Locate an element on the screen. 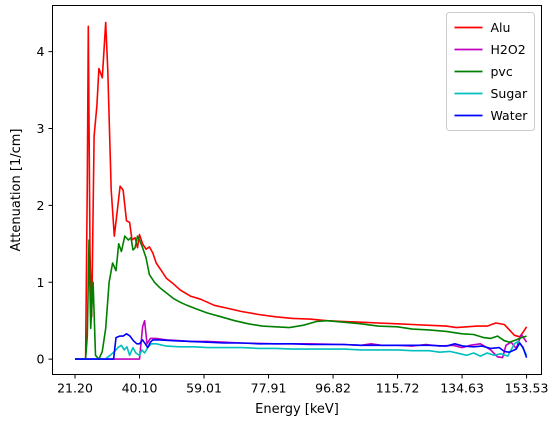 The width and height of the screenshot is (555, 436). y-tick-label: 2 is located at coordinates (41, 205).